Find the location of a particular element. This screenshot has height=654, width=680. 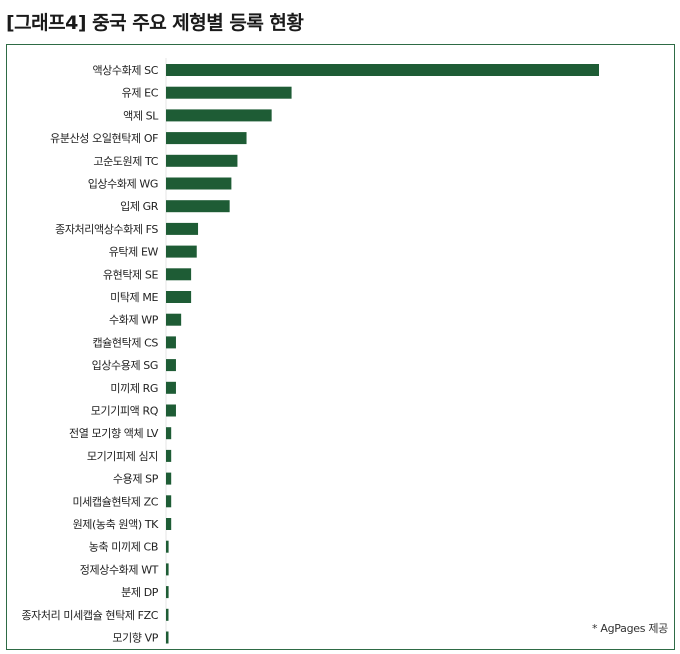

category-label: 농축 미끼제 CB is located at coordinates (123, 547).